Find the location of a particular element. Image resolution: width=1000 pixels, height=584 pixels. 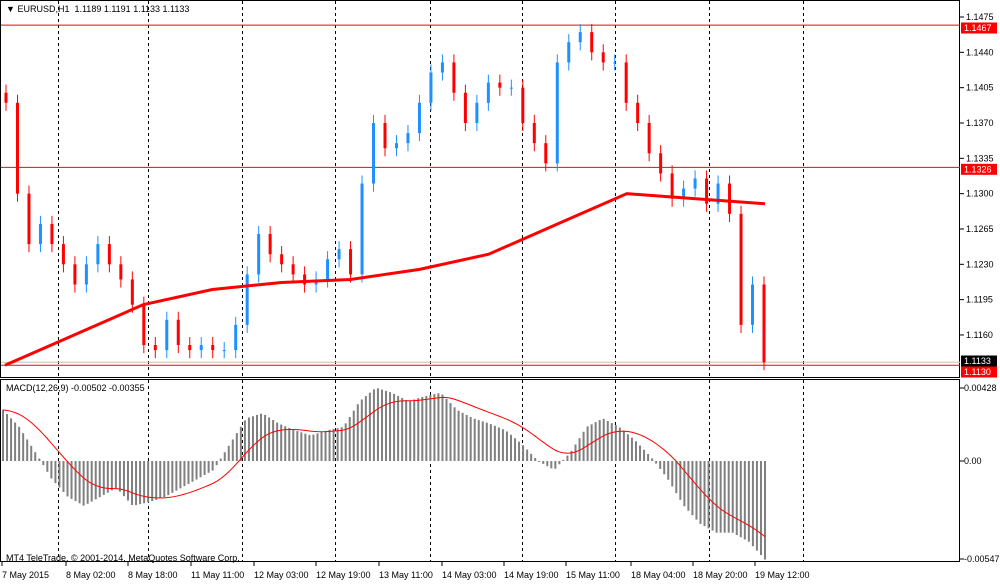

x-tick-label: 12 May 03:00 is located at coordinates (281, 575).